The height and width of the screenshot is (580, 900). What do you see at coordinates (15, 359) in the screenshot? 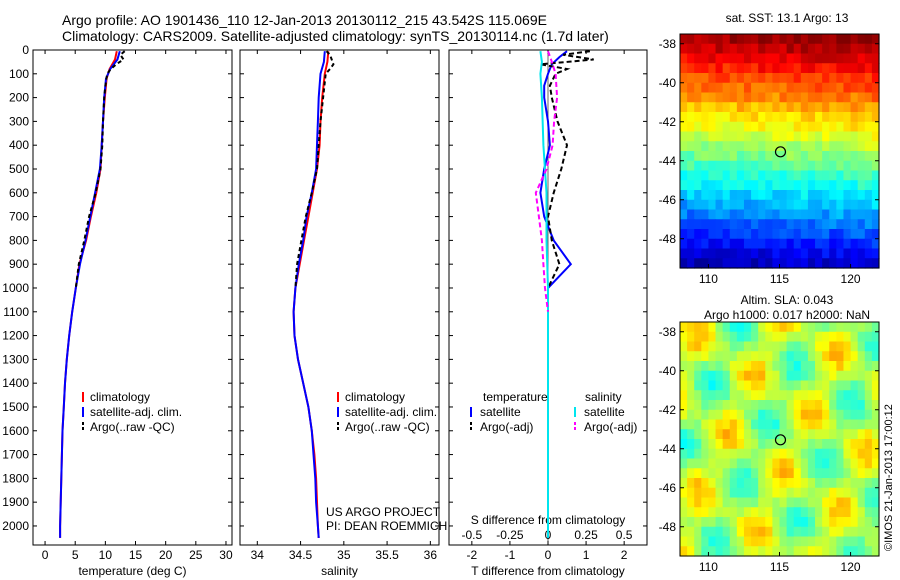
I see `y-tick-label: 1300` at bounding box center [15, 359].